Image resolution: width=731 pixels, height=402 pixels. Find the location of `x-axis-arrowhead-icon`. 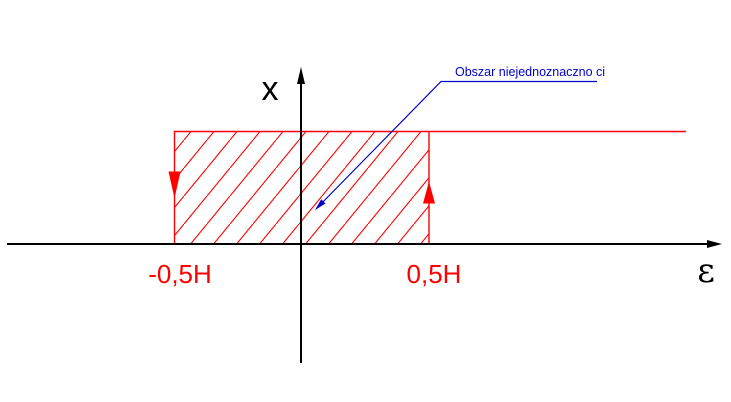

x-axis-arrowhead-icon is located at coordinates (301, 75).